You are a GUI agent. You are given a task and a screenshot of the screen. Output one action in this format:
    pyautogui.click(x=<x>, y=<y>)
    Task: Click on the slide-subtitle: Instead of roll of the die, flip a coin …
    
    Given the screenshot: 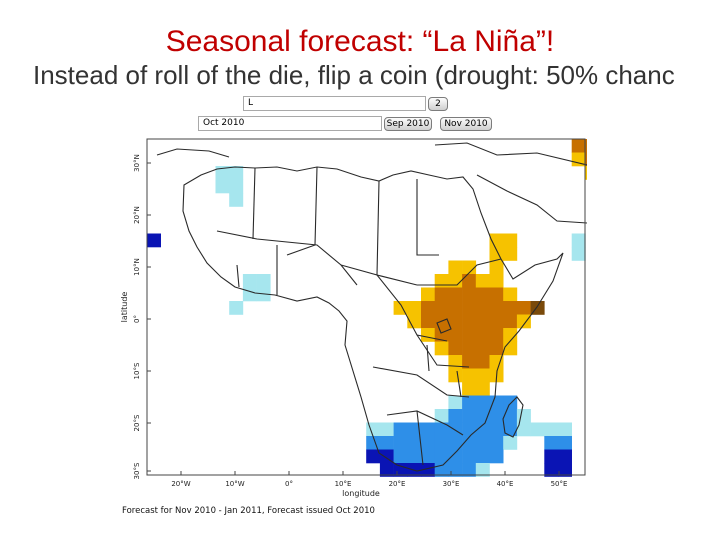 What is the action you would take?
    pyautogui.click(x=354, y=75)
    